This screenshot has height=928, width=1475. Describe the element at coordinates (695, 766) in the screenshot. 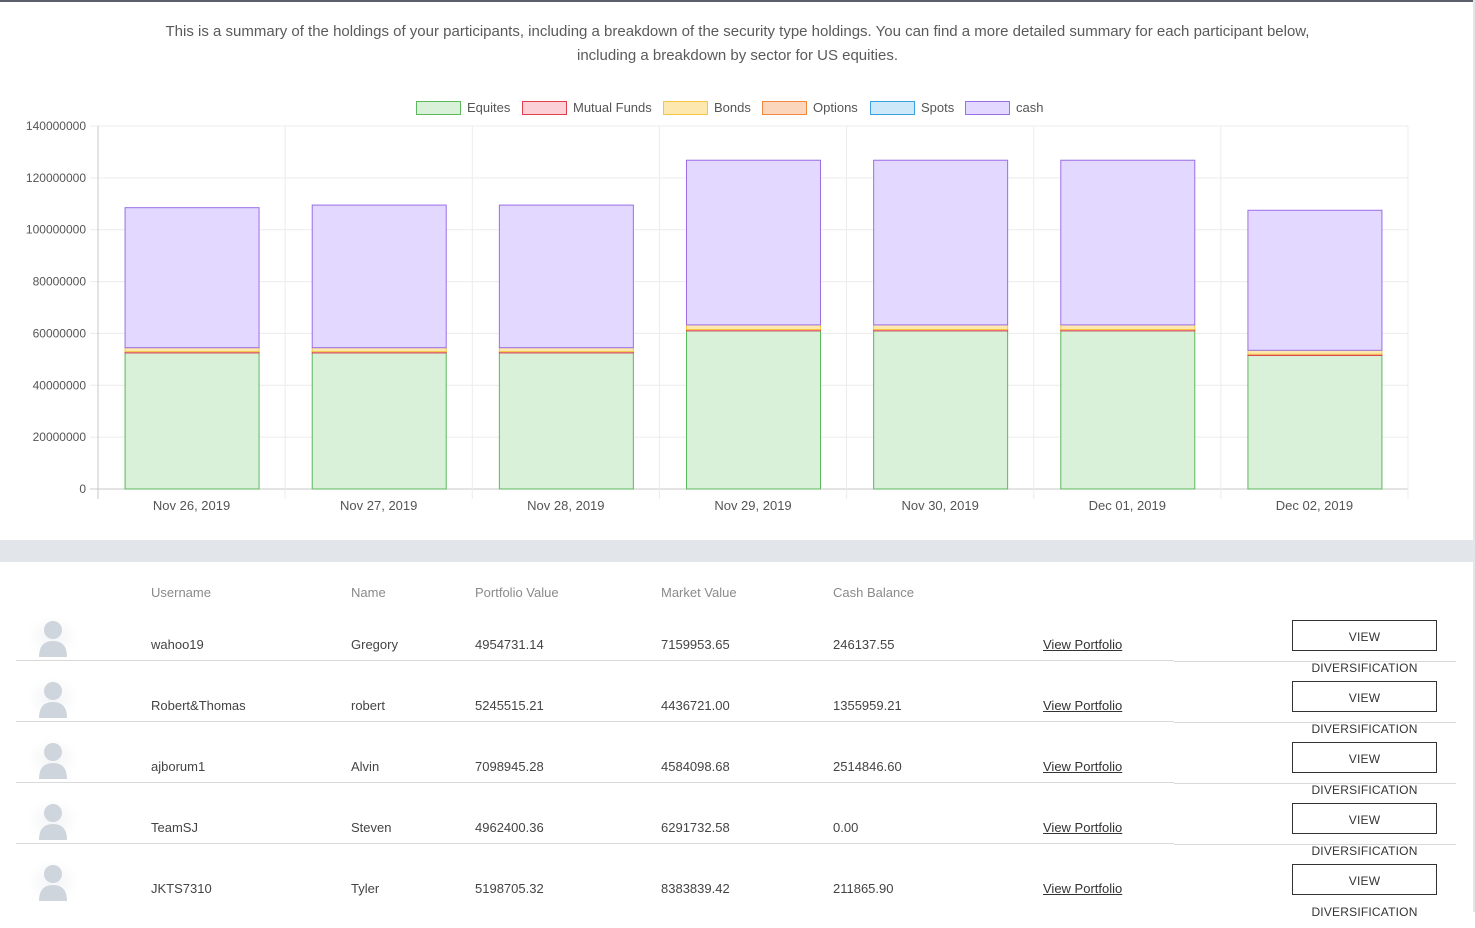

I see `cell-market-value: 4584098.68` at that location.